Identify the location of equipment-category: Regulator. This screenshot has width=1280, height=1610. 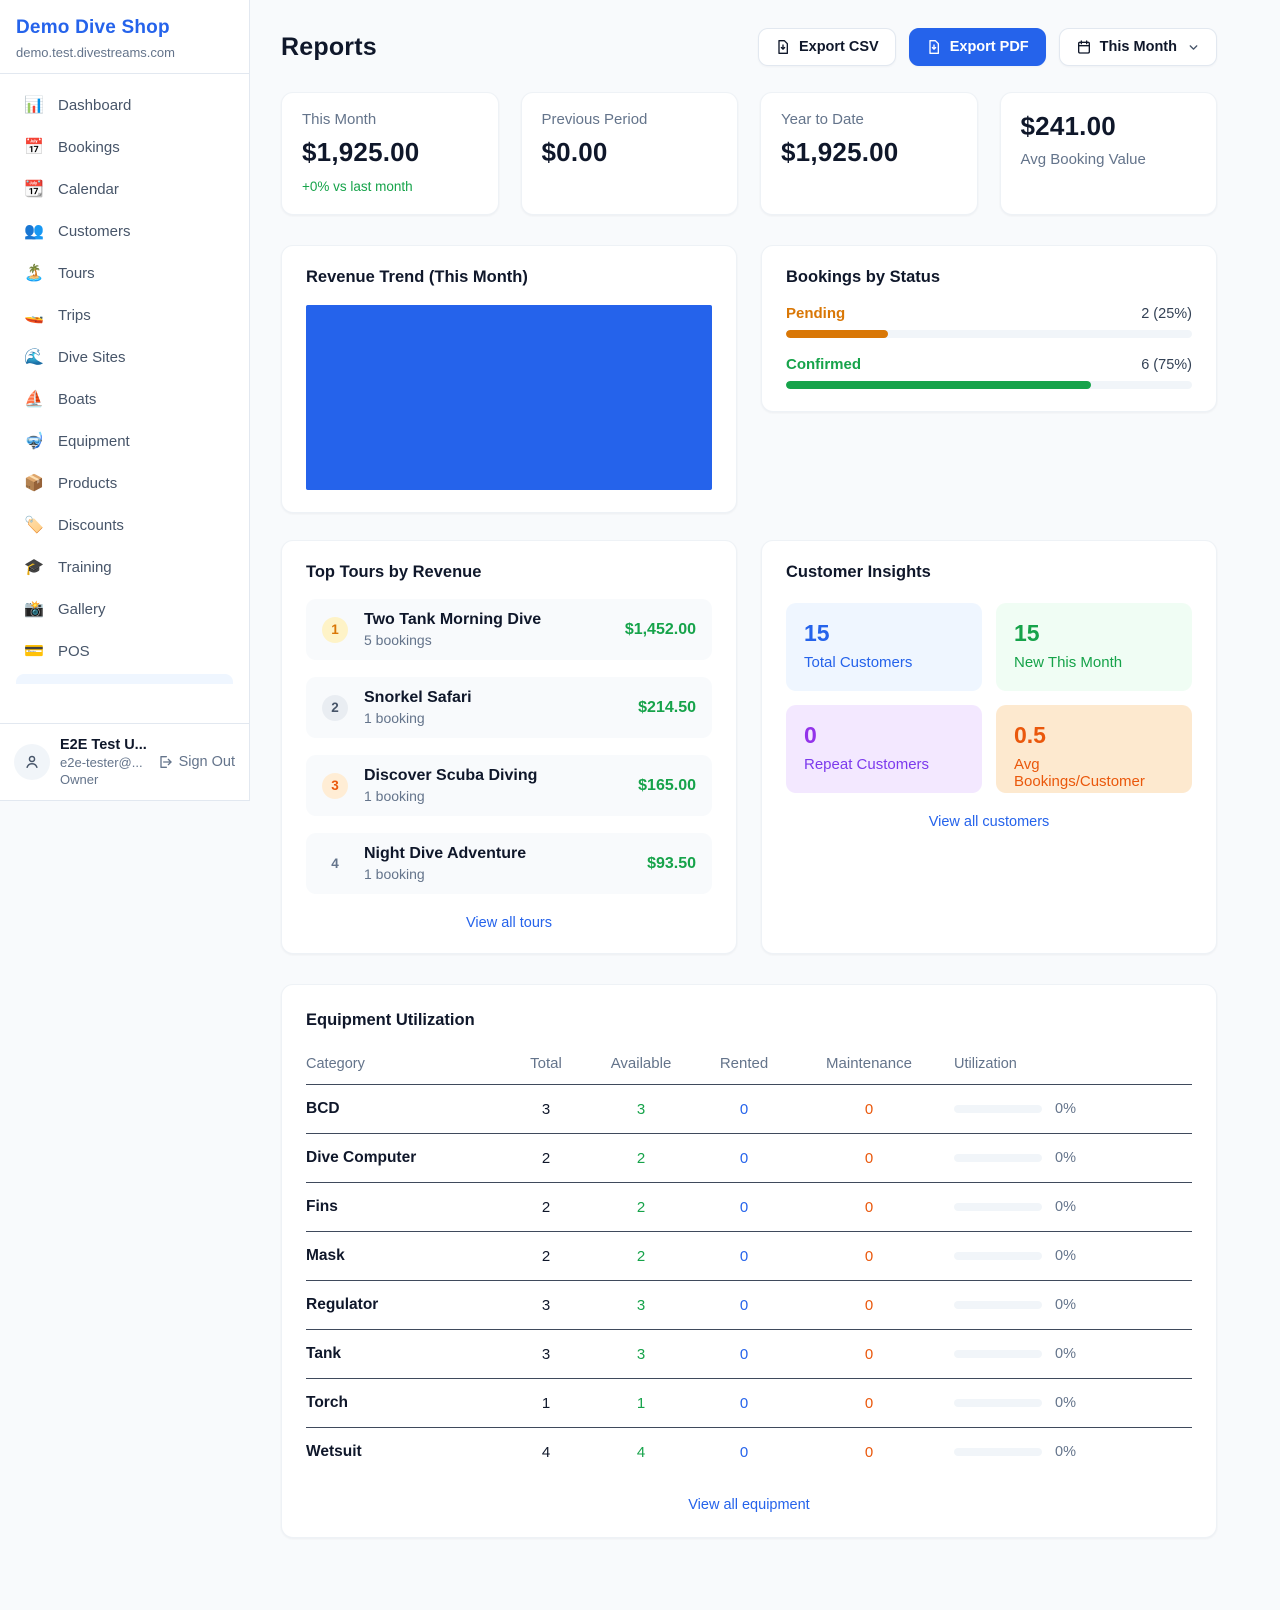
(342, 1304).